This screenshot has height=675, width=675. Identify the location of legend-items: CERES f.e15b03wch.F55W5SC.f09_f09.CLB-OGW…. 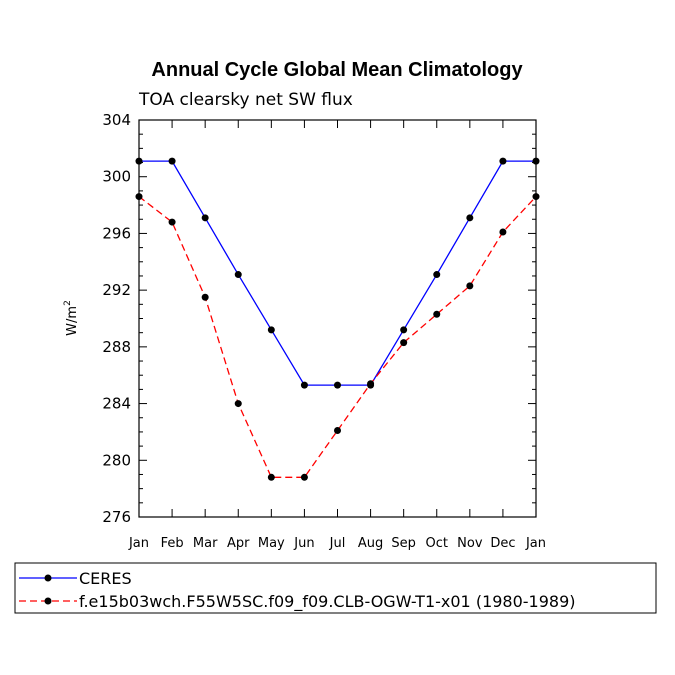
(297, 590).